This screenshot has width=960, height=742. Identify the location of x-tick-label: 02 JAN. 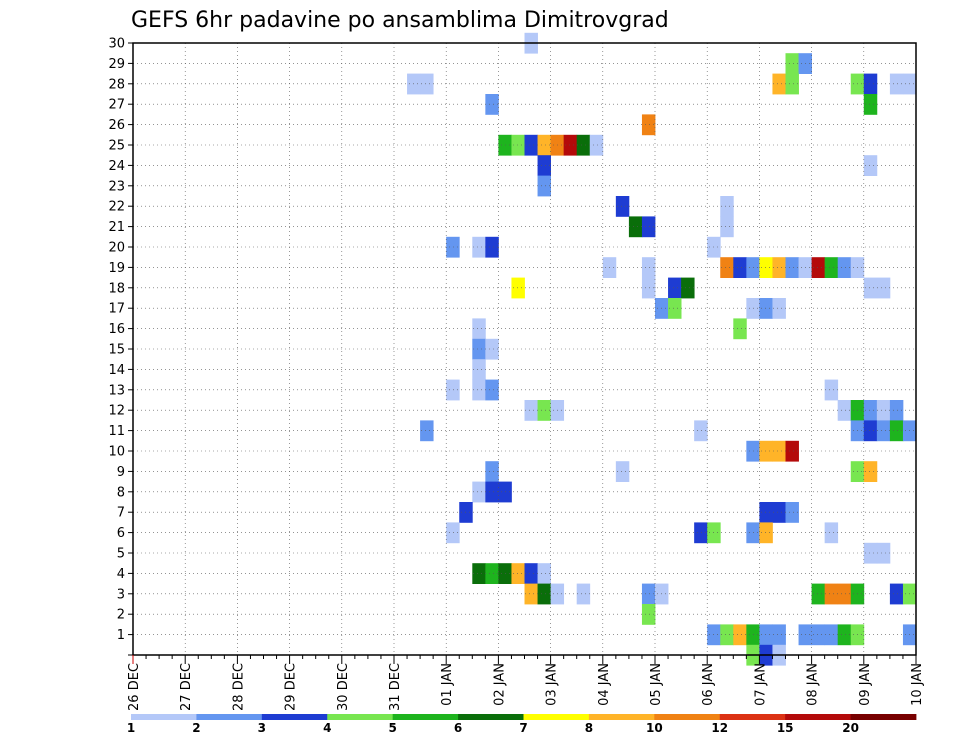
(499, 684).